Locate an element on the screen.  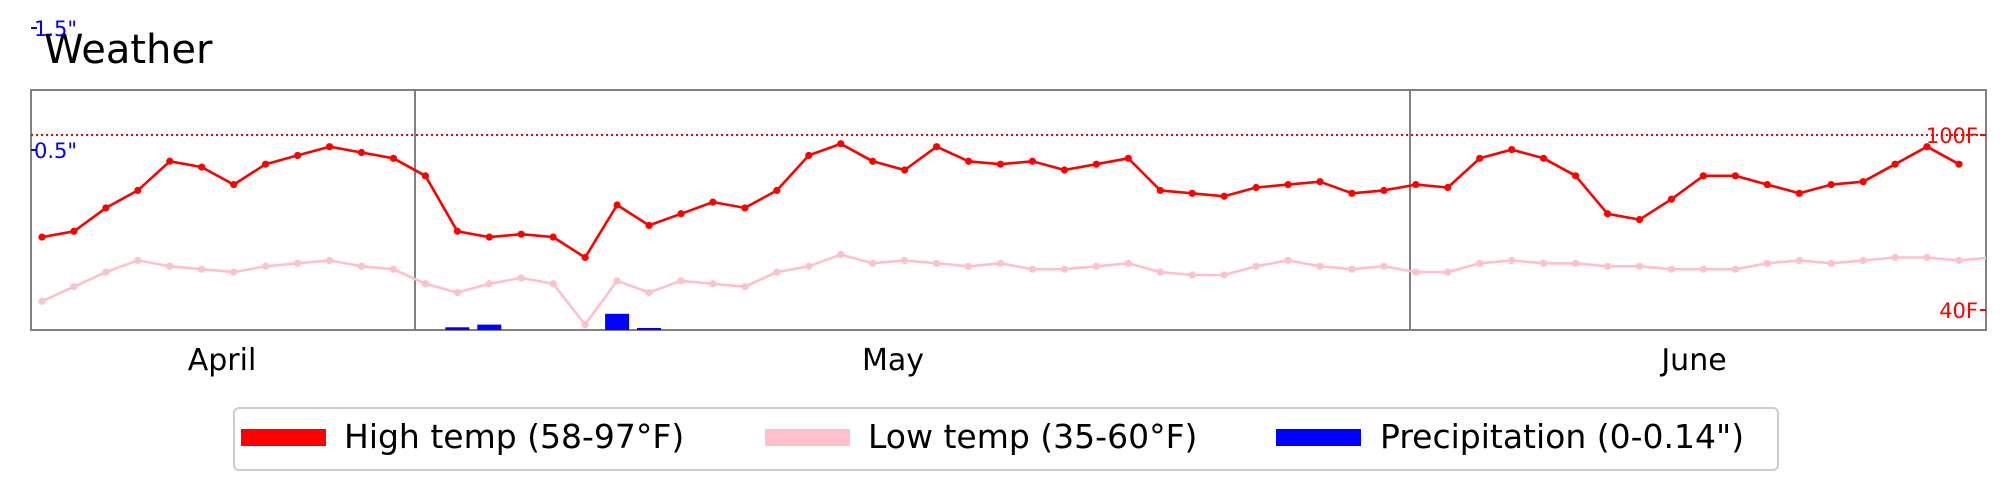
legend-label-low-temp: Low temp (35-60°F) is located at coordinates (1032, 436).